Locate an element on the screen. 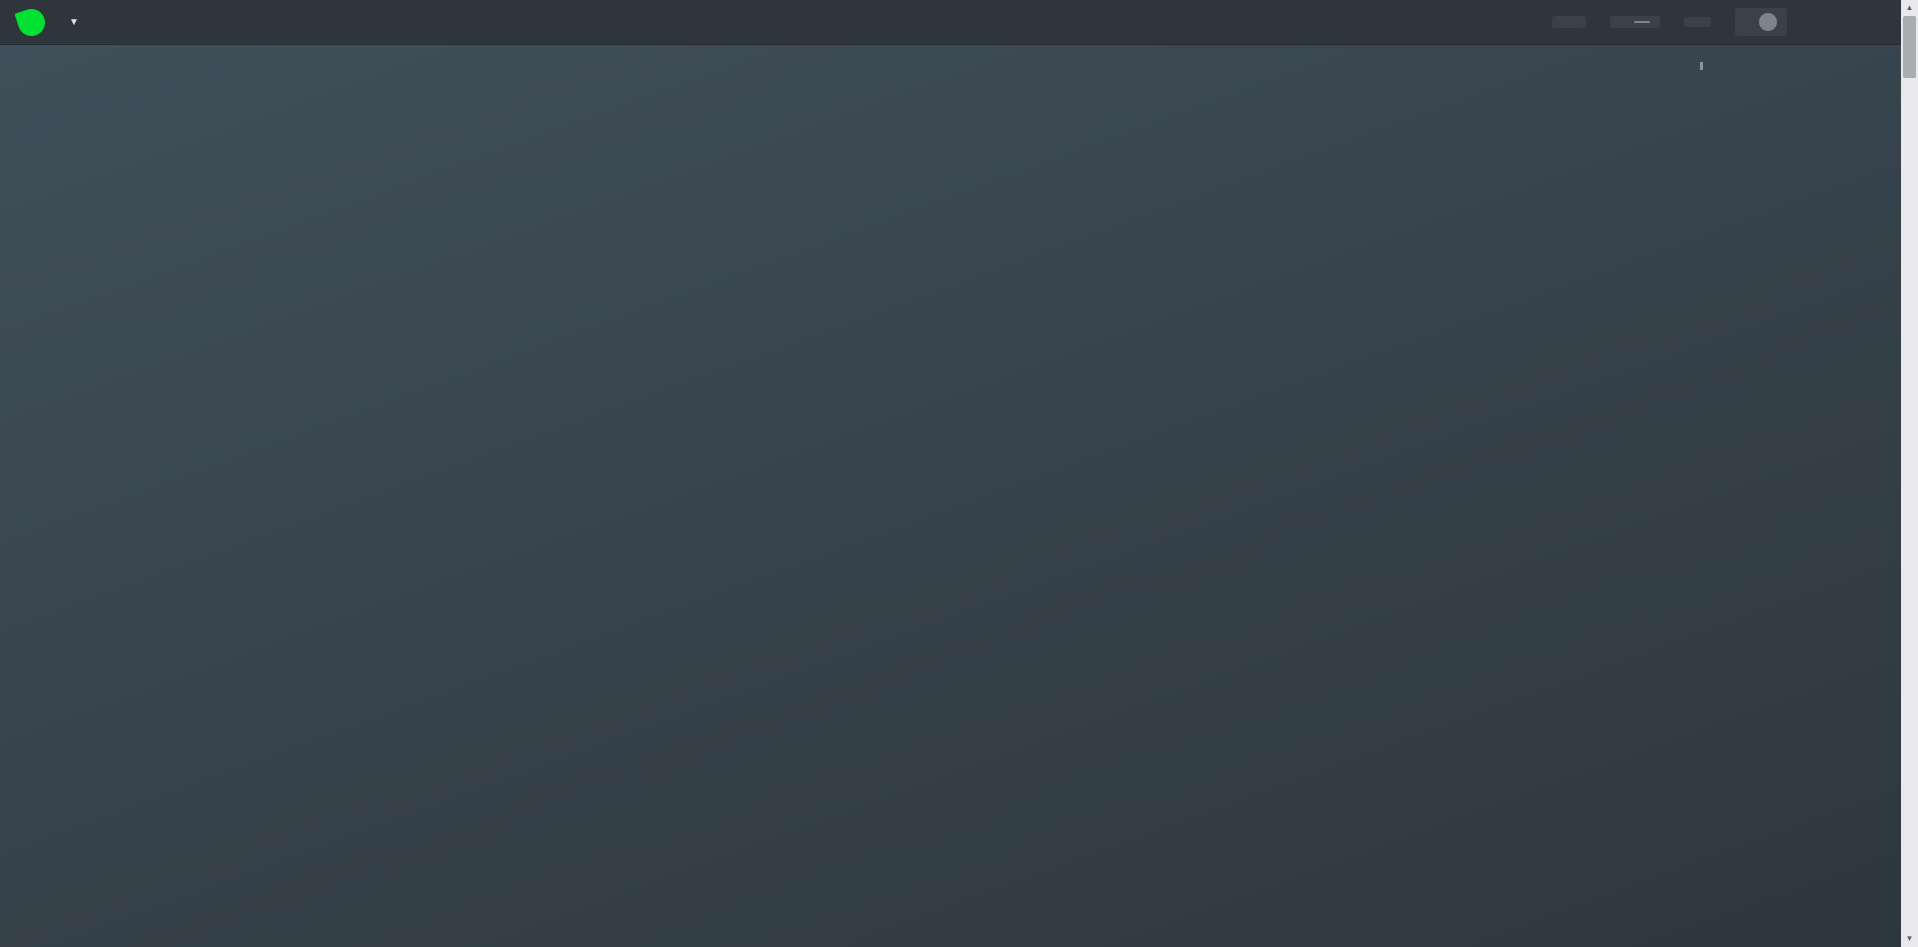  cpu-chart-plot is located at coordinates (800, 446).